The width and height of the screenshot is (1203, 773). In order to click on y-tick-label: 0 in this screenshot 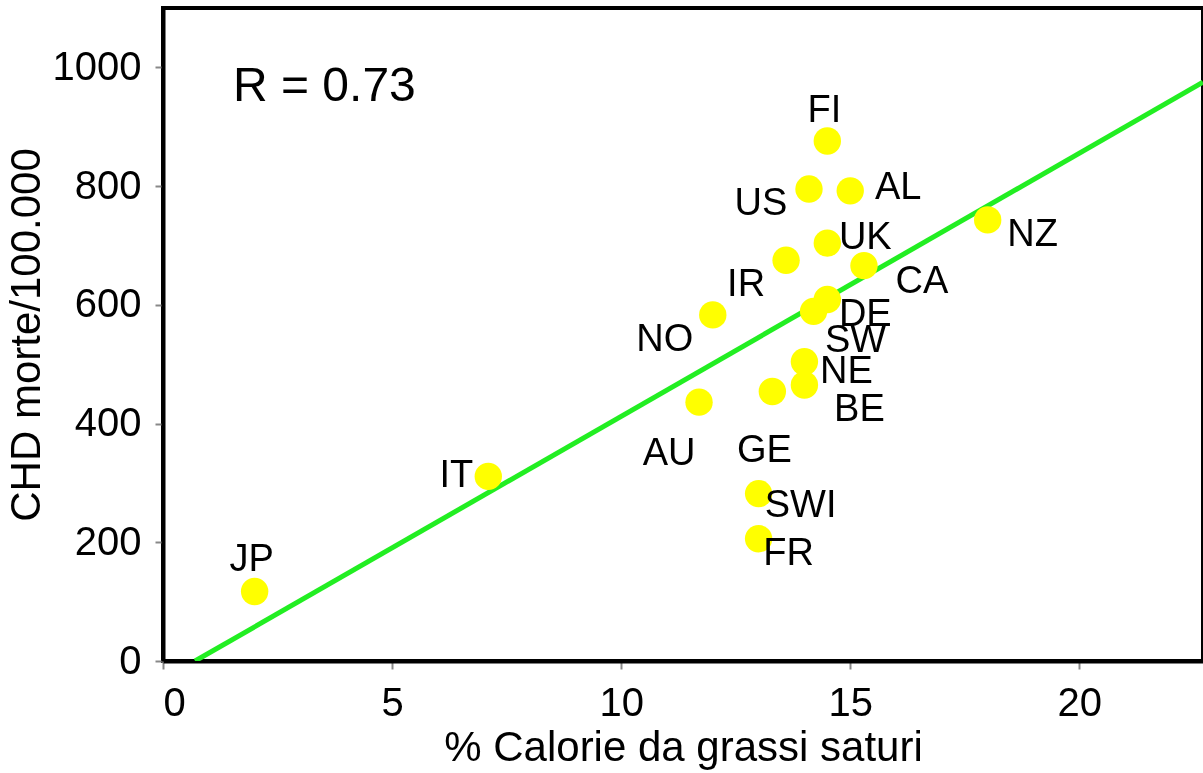, I will do `click(130, 659)`.